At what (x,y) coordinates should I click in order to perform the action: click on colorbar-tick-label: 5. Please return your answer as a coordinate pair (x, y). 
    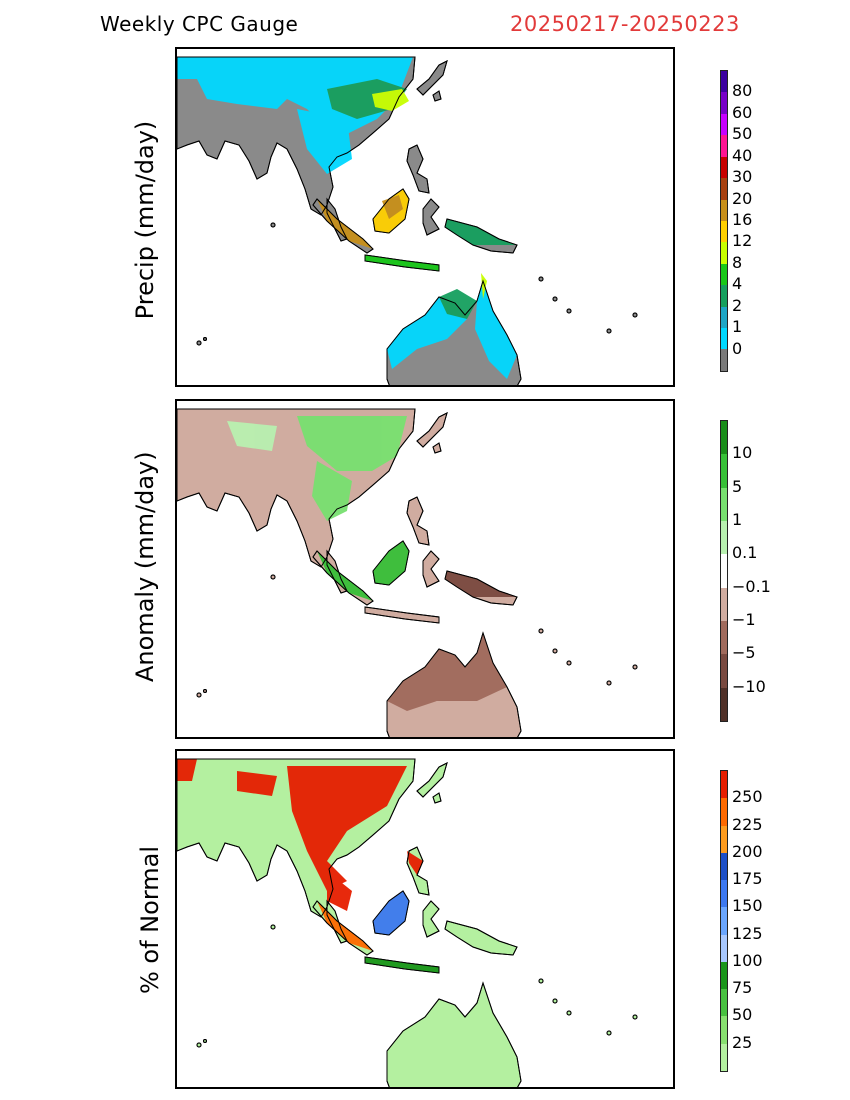
    Looking at the image, I should click on (737, 486).